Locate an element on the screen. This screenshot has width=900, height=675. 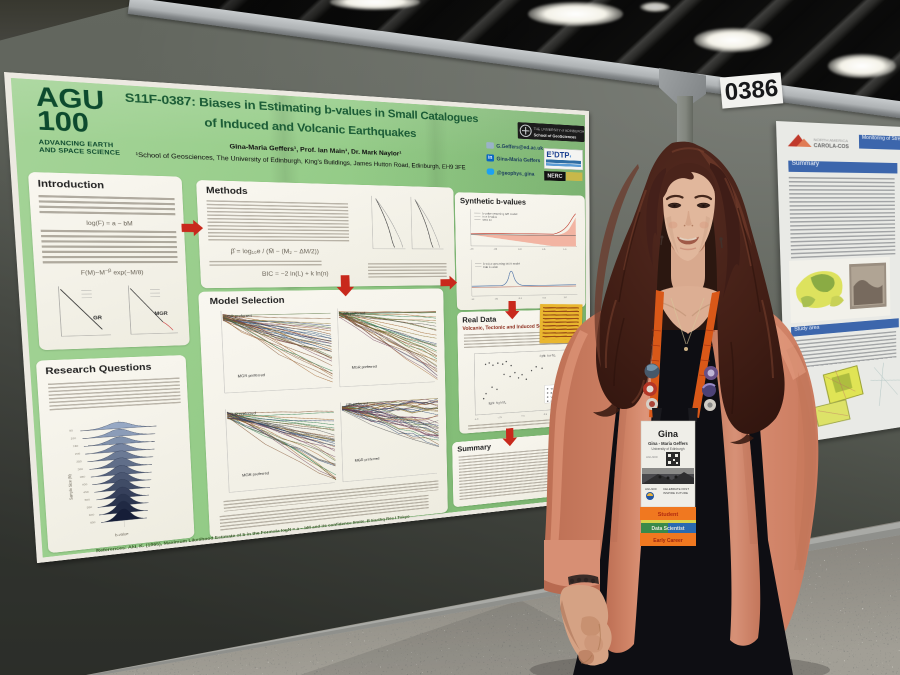
svg-text: Student is located at coordinates (668, 515).